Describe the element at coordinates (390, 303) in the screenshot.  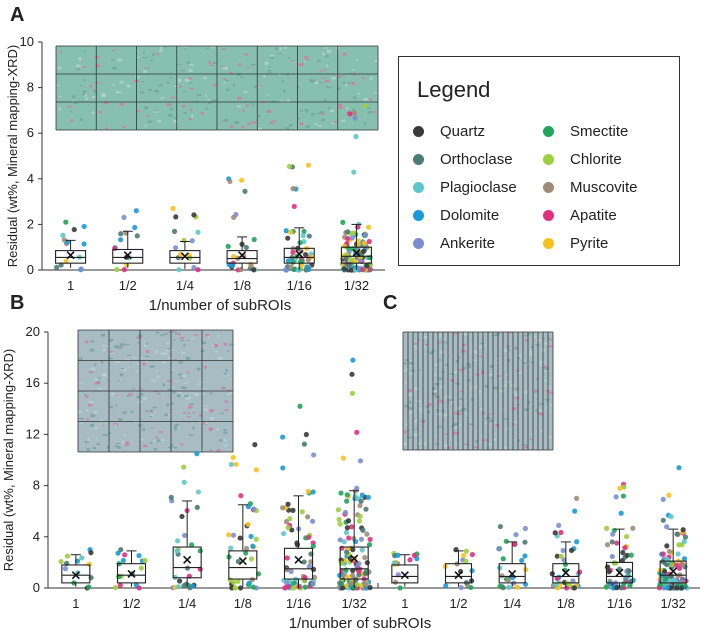
I see `panel-letter-c: C` at that location.